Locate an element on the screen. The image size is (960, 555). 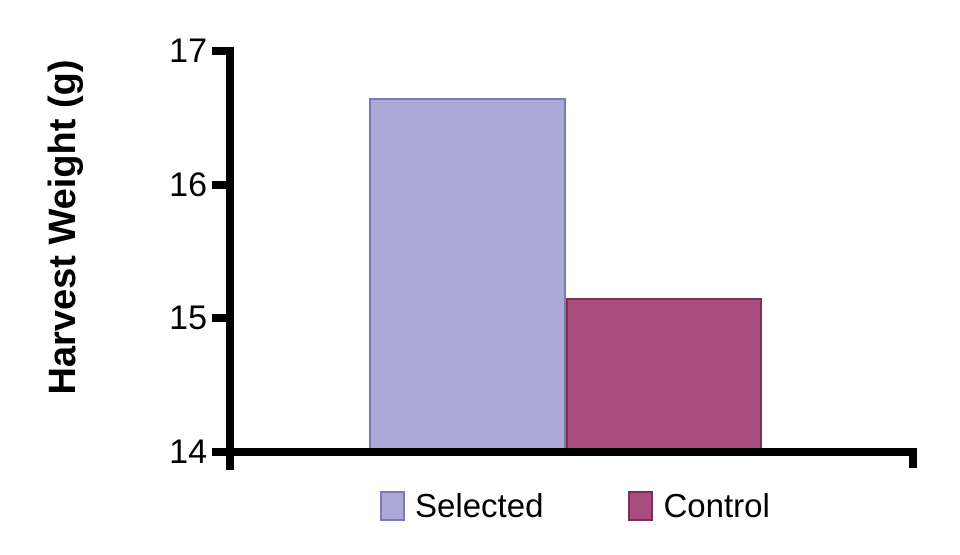
legend-item-selected: Selected is located at coordinates (461, 505).